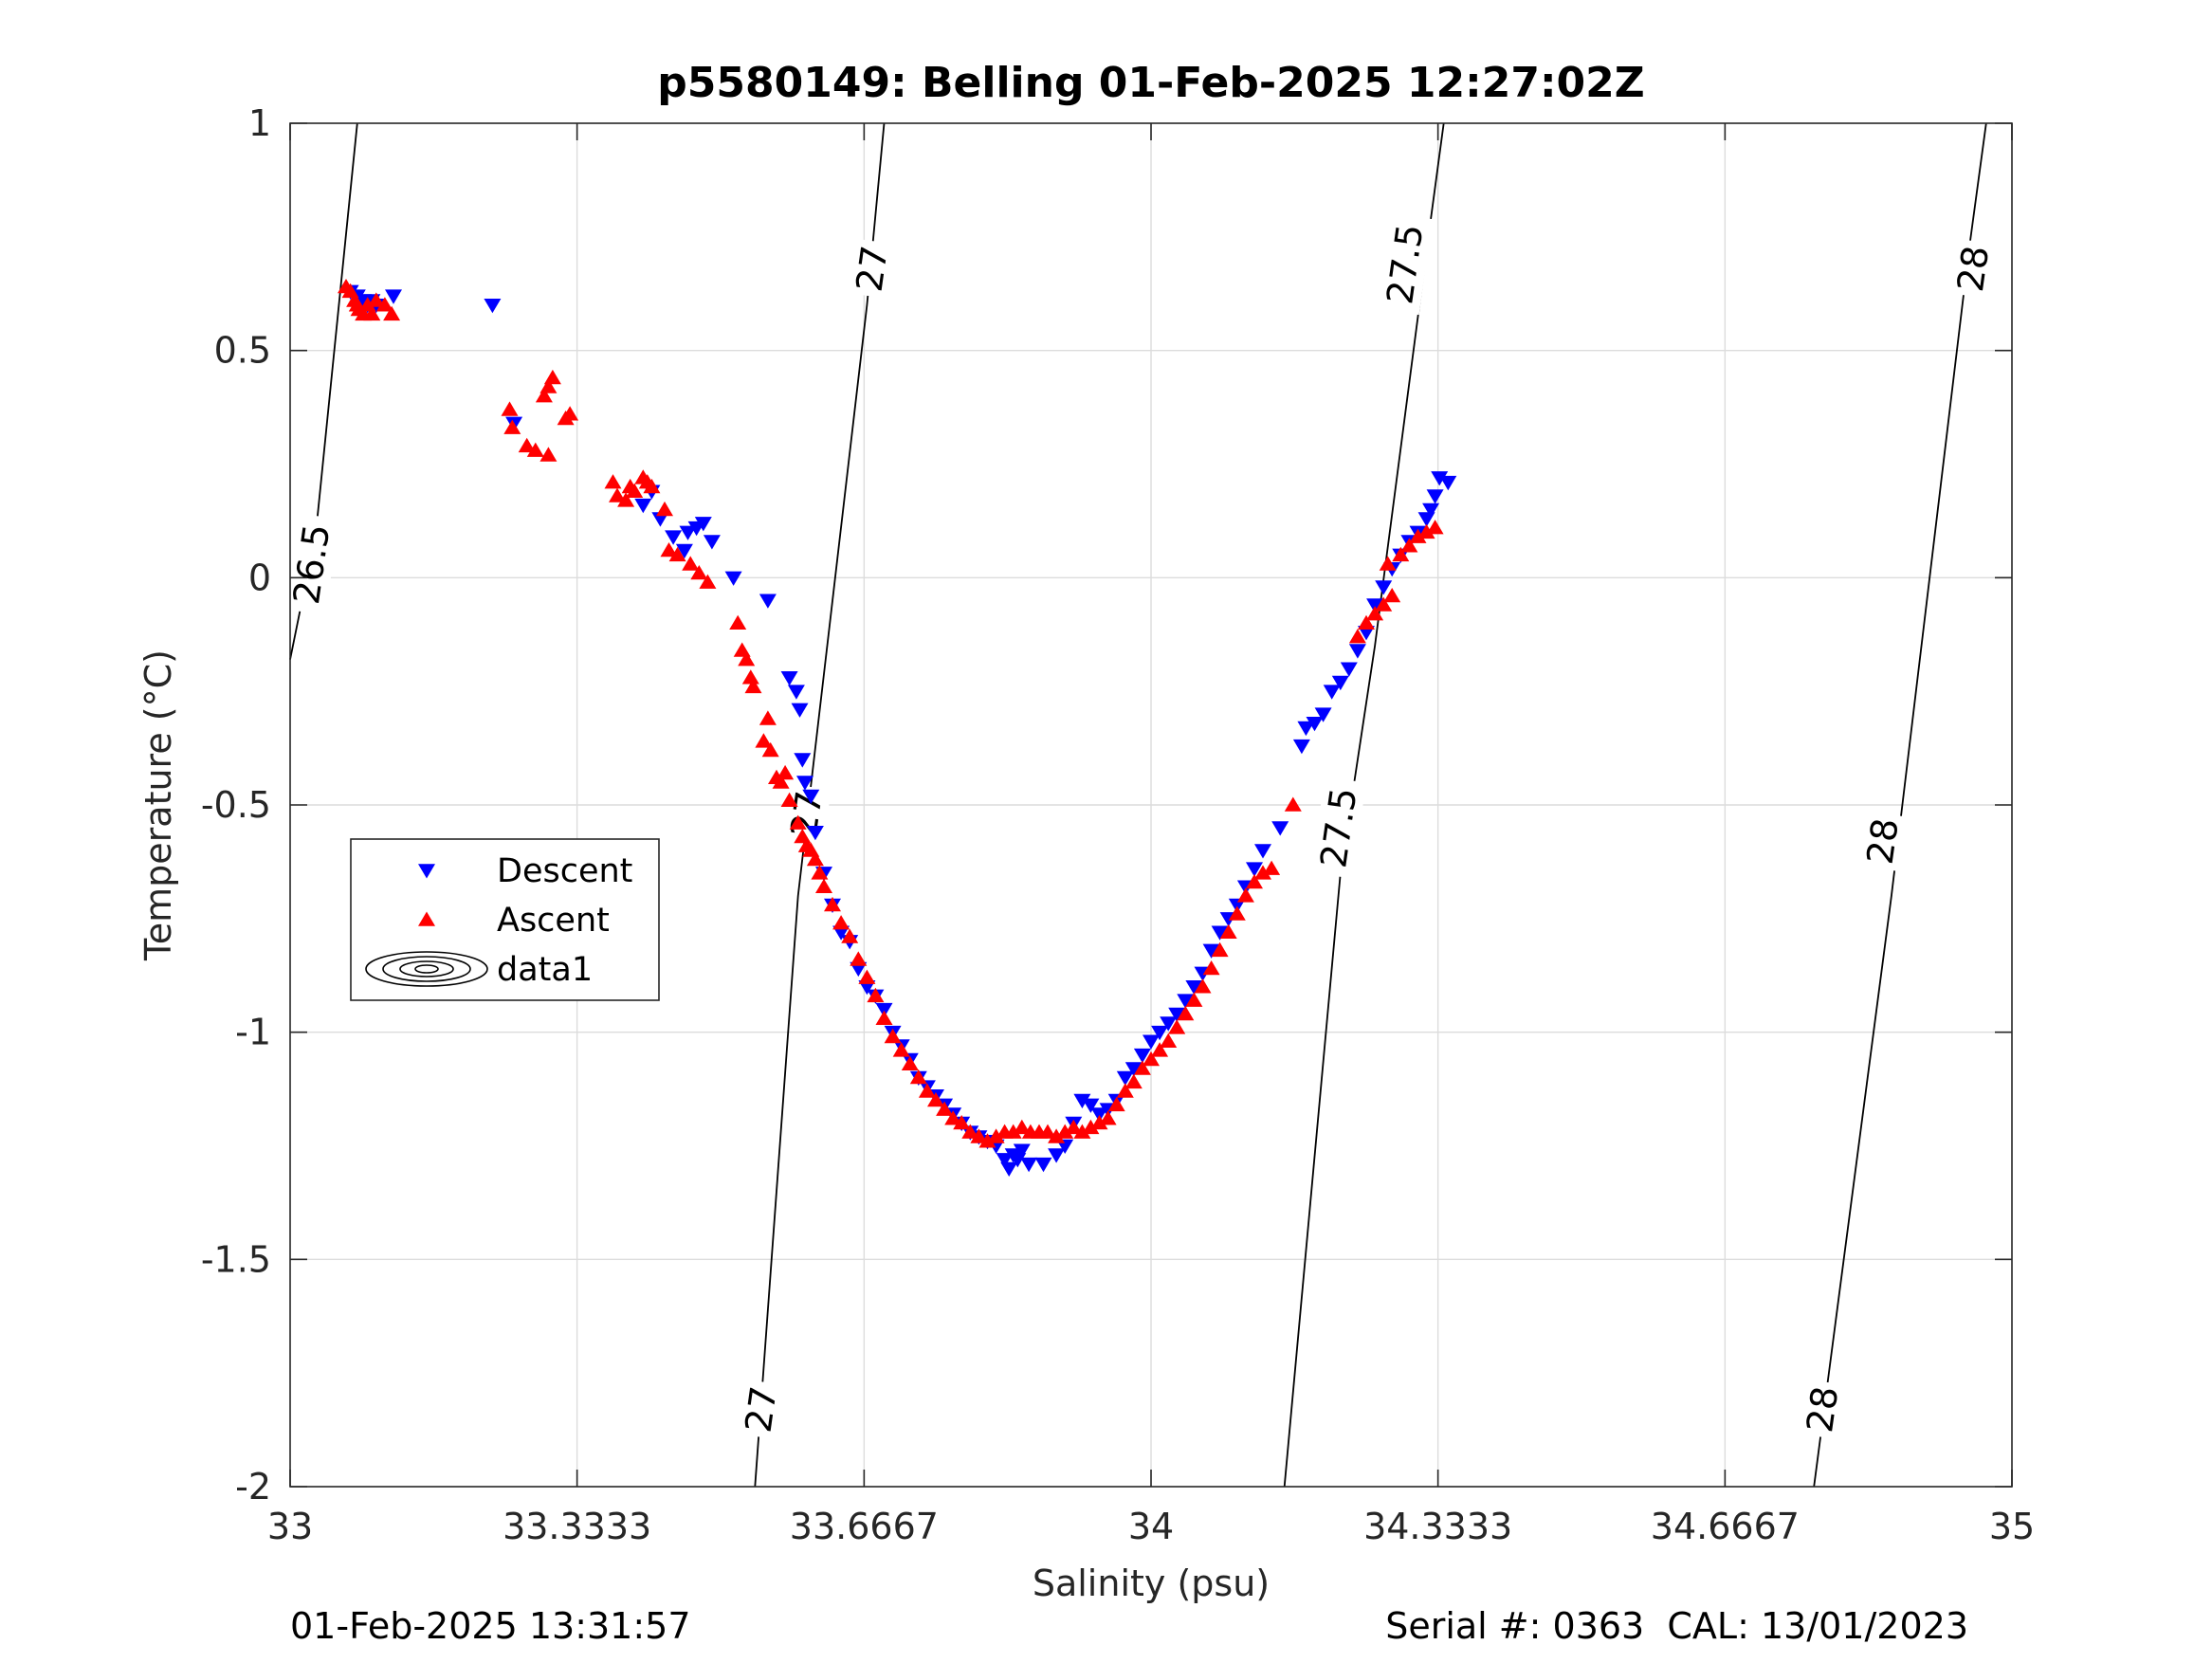  I want to click on y-tick-label: 0, so click(259, 577).